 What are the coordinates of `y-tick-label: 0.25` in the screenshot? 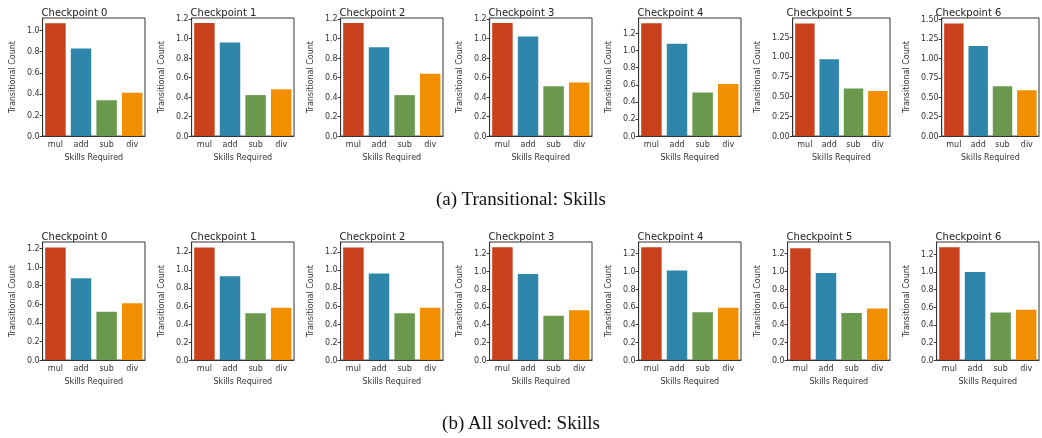 It's located at (929, 117).